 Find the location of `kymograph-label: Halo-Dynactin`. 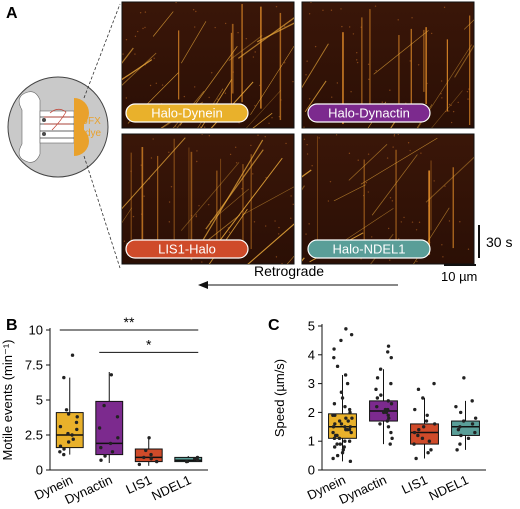

kymograph-label: Halo-Dynactin is located at coordinates (369, 113).